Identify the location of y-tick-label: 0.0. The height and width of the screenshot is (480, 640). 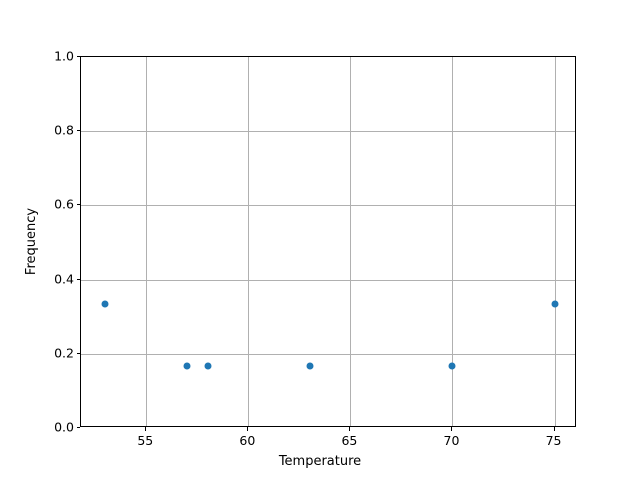
(64, 427).